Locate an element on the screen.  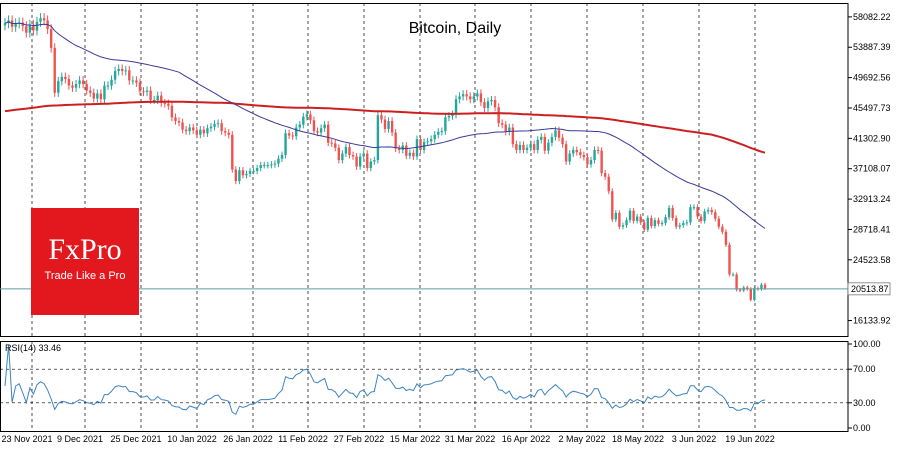
date-tick-label: 15 Mar 2022 is located at coordinates (415, 439).